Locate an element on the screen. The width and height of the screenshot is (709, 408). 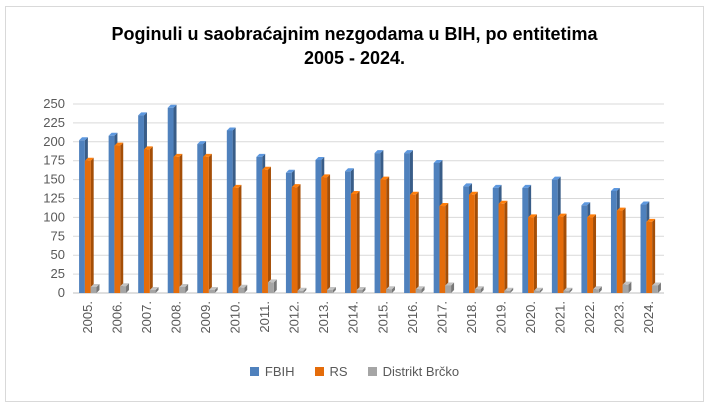
legend-item: Distrikt Brčko is located at coordinates (413, 371).